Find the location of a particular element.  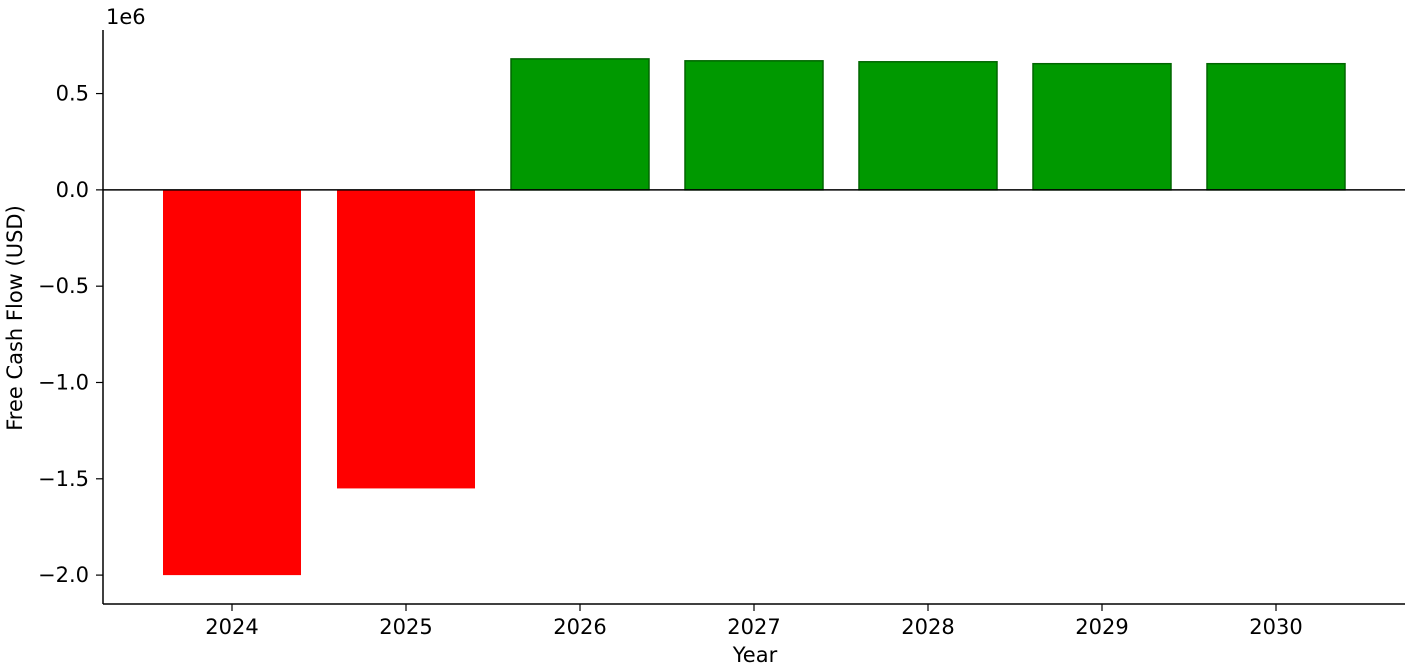

bar-2024 is located at coordinates (232, 382).